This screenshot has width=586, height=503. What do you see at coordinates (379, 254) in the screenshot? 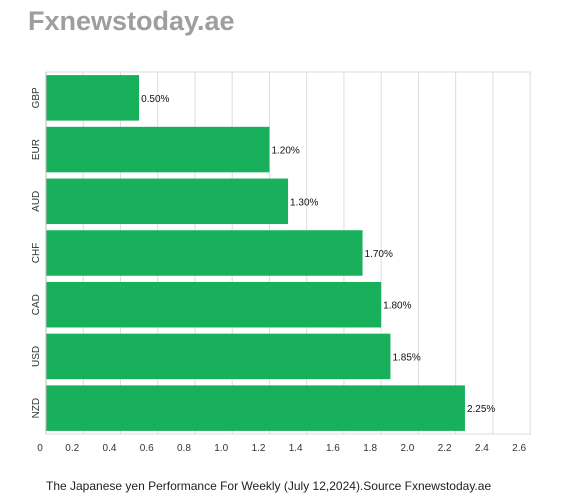
I see `data-label: 1.70%` at bounding box center [379, 254].